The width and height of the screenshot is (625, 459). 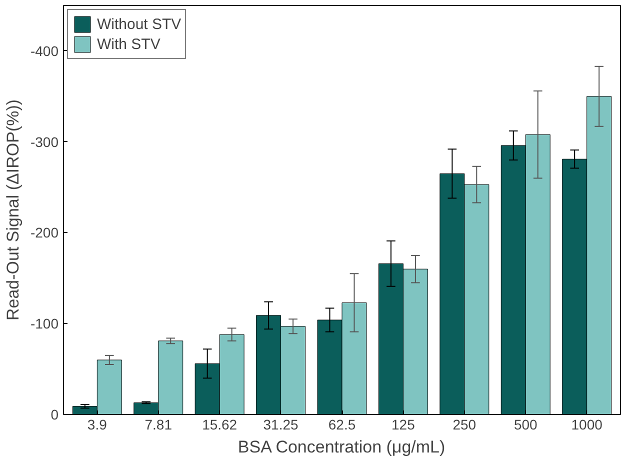 What do you see at coordinates (54, 414) in the screenshot?
I see `y-tick-label: 0` at bounding box center [54, 414].